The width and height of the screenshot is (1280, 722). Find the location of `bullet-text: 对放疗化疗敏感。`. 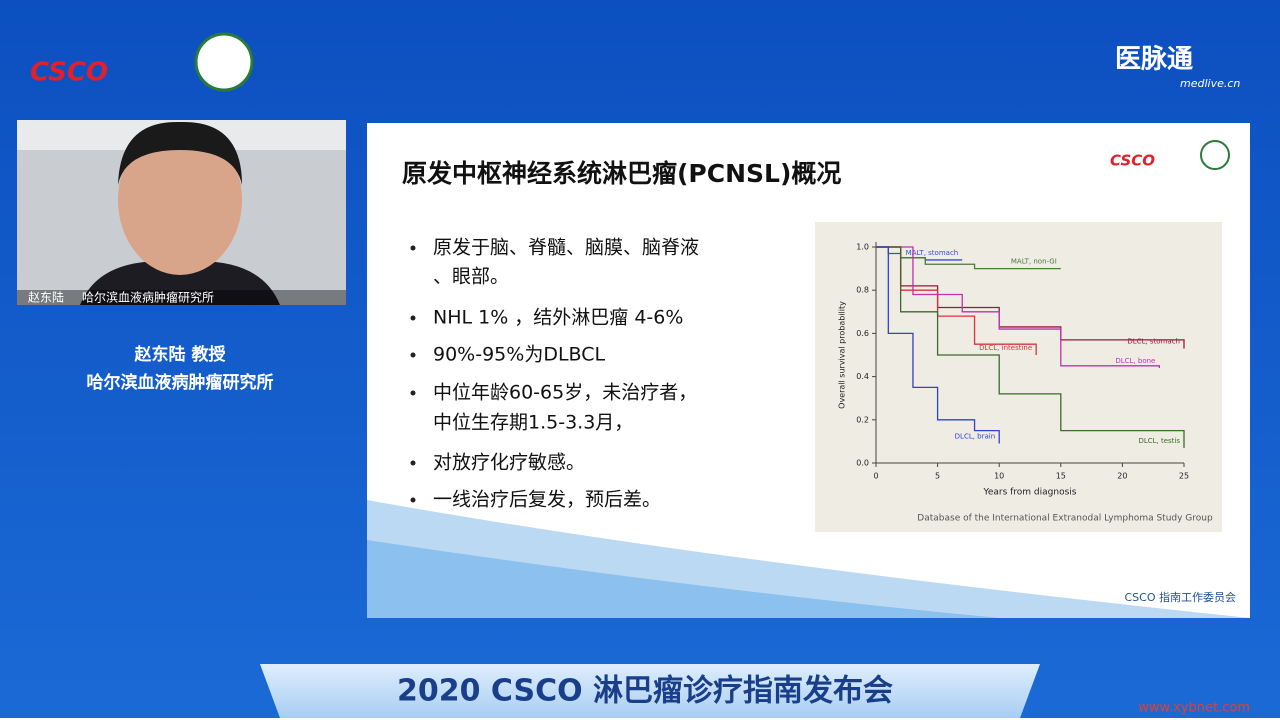

bullet-text: 对放疗化疗敏感。 is located at coordinates (509, 463).